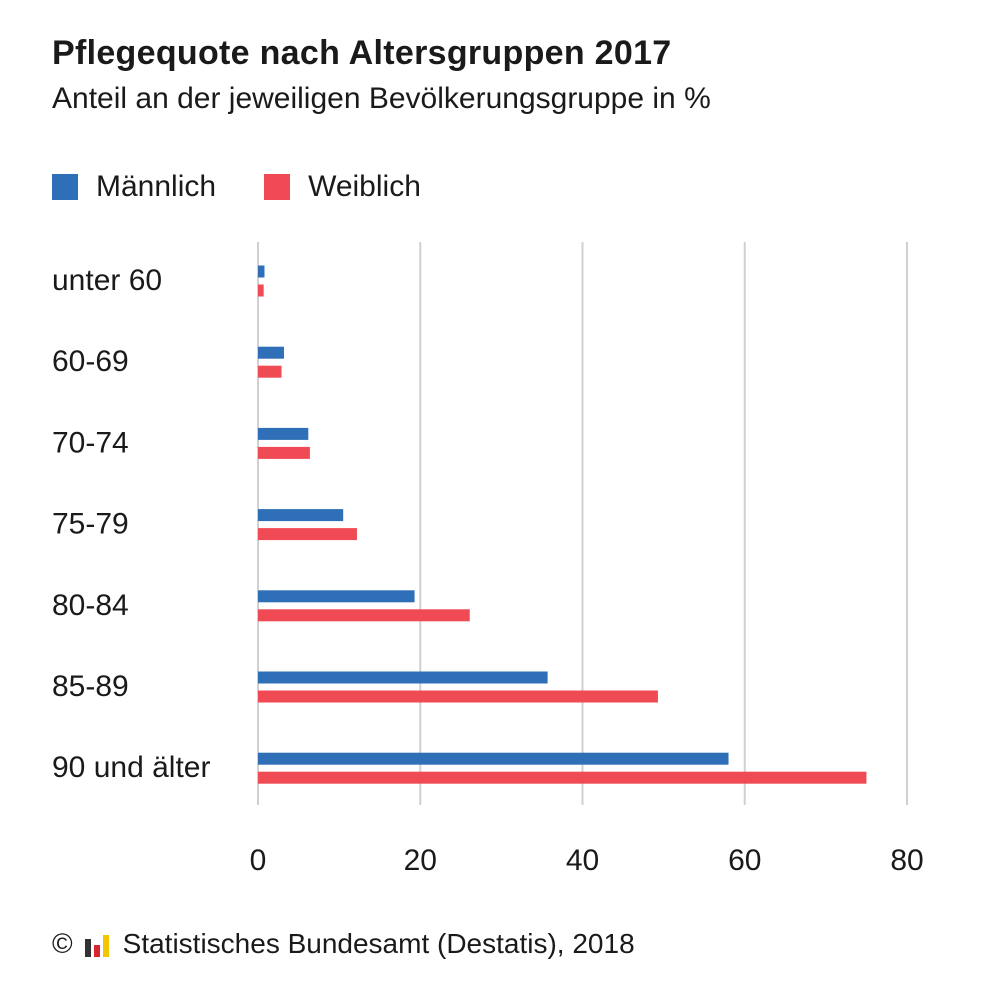  Describe the element at coordinates (420, 860) in the screenshot. I see `x-tick-label: 20` at that location.